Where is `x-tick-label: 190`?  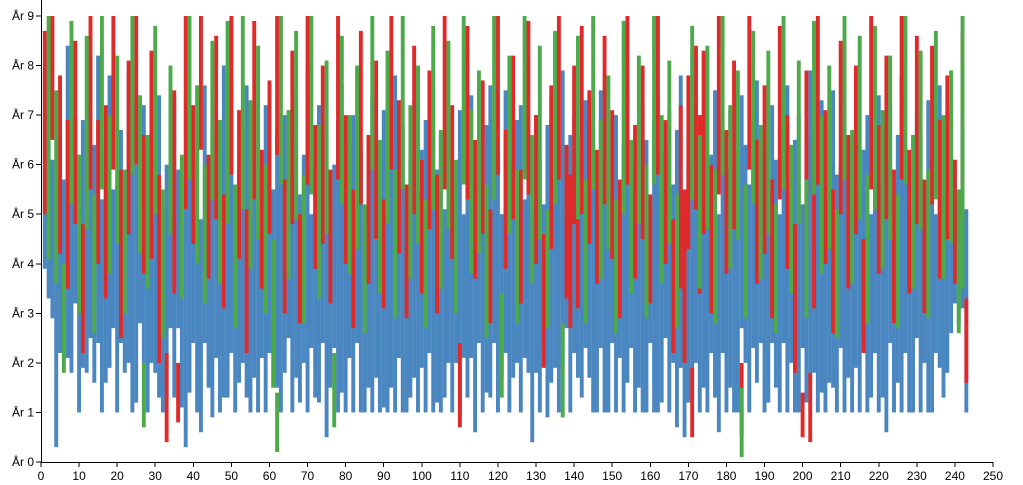
x-tick-label: 190 is located at coordinates (765, 476).